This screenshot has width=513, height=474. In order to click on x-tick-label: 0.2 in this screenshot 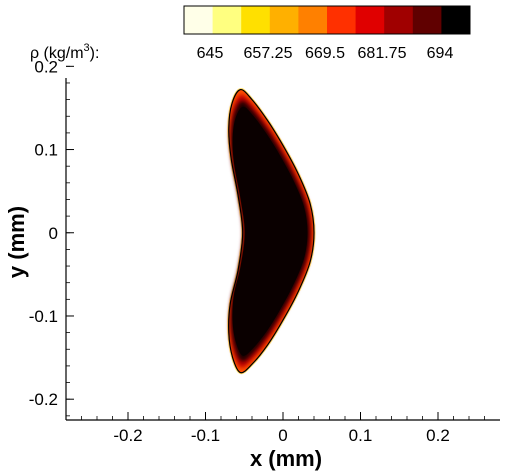, I will do `click(438, 435)`.